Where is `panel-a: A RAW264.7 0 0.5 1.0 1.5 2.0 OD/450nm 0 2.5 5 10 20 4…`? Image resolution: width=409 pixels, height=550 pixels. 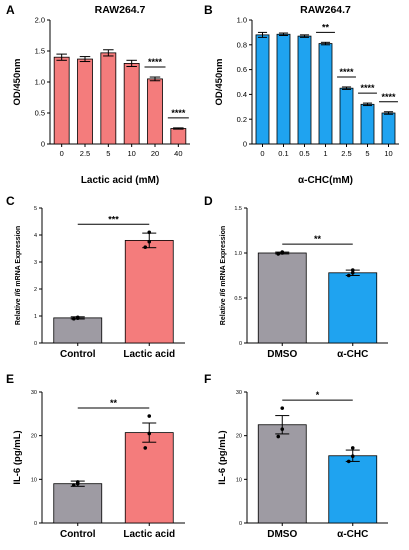 panel-a: A RAW264.7 0 0.5 1.0 1.5 2.0 OD/450nm 0 2.5 5 10 20 4… is located at coordinates (98, 94).